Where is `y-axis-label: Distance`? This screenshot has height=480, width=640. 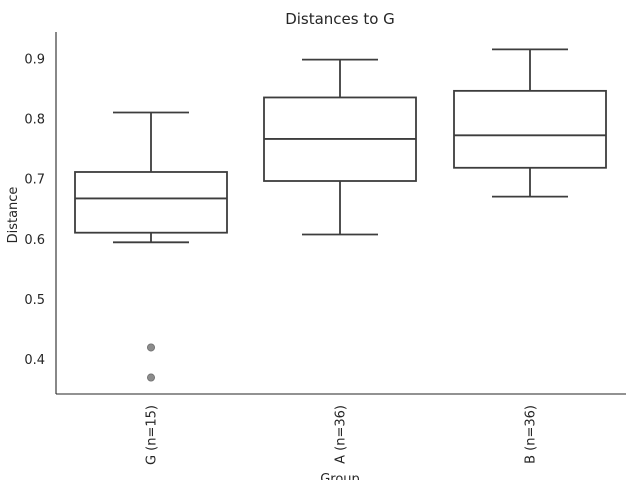 y-axis-label: Distance is located at coordinates (13, 215).